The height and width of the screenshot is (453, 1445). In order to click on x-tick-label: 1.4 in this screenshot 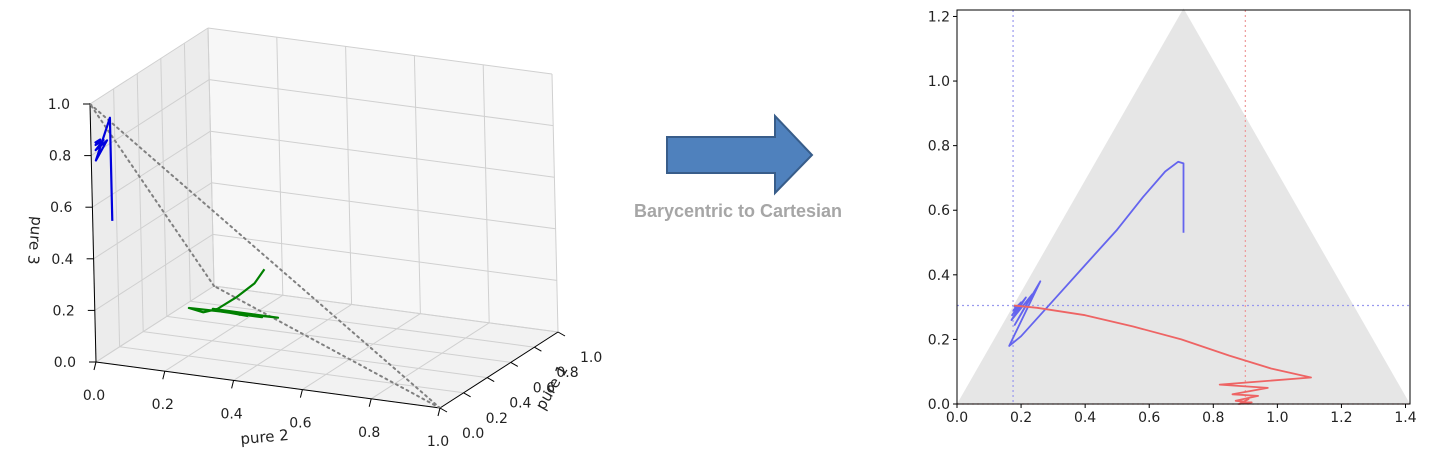, I will do `click(1405, 418)`.